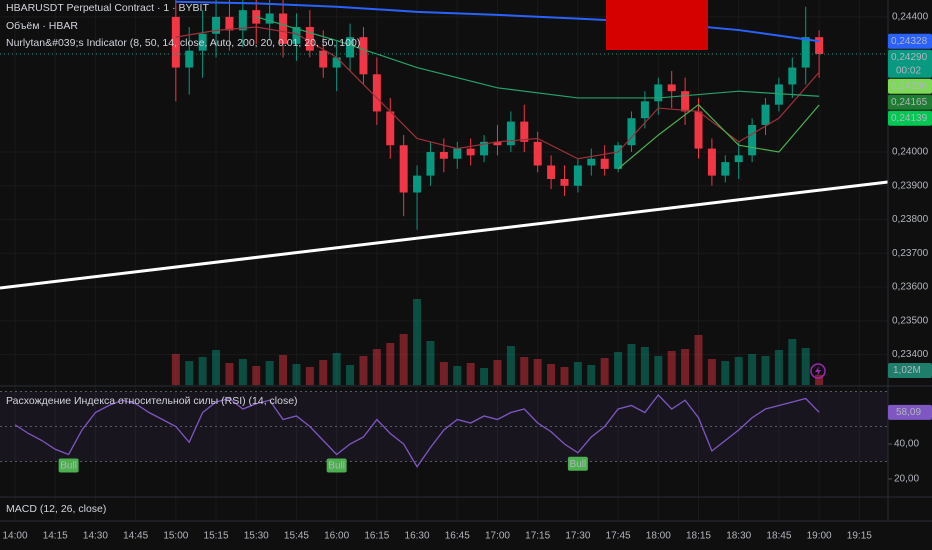 The height and width of the screenshot is (550, 932). I want to click on macd-title: MACD (12, 26, close), so click(56, 509).